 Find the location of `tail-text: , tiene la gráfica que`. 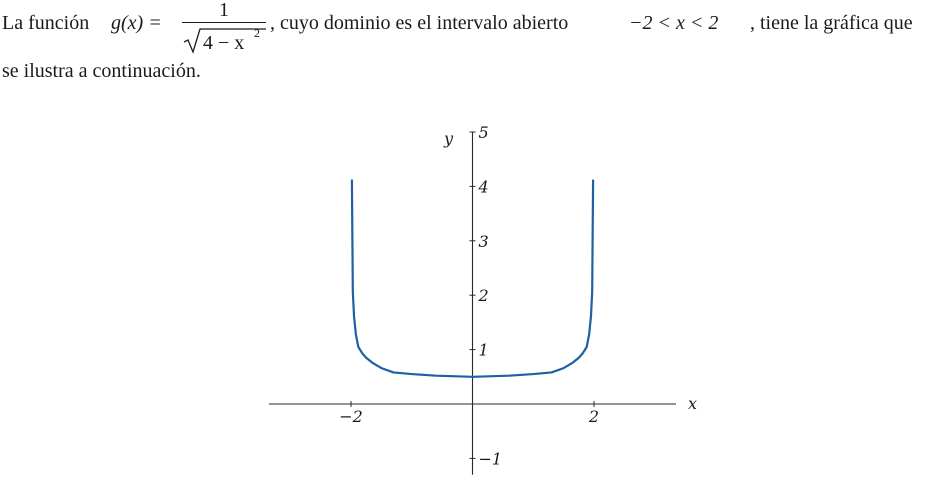

tail-text: , tiene la gráfica que is located at coordinates (831, 23).